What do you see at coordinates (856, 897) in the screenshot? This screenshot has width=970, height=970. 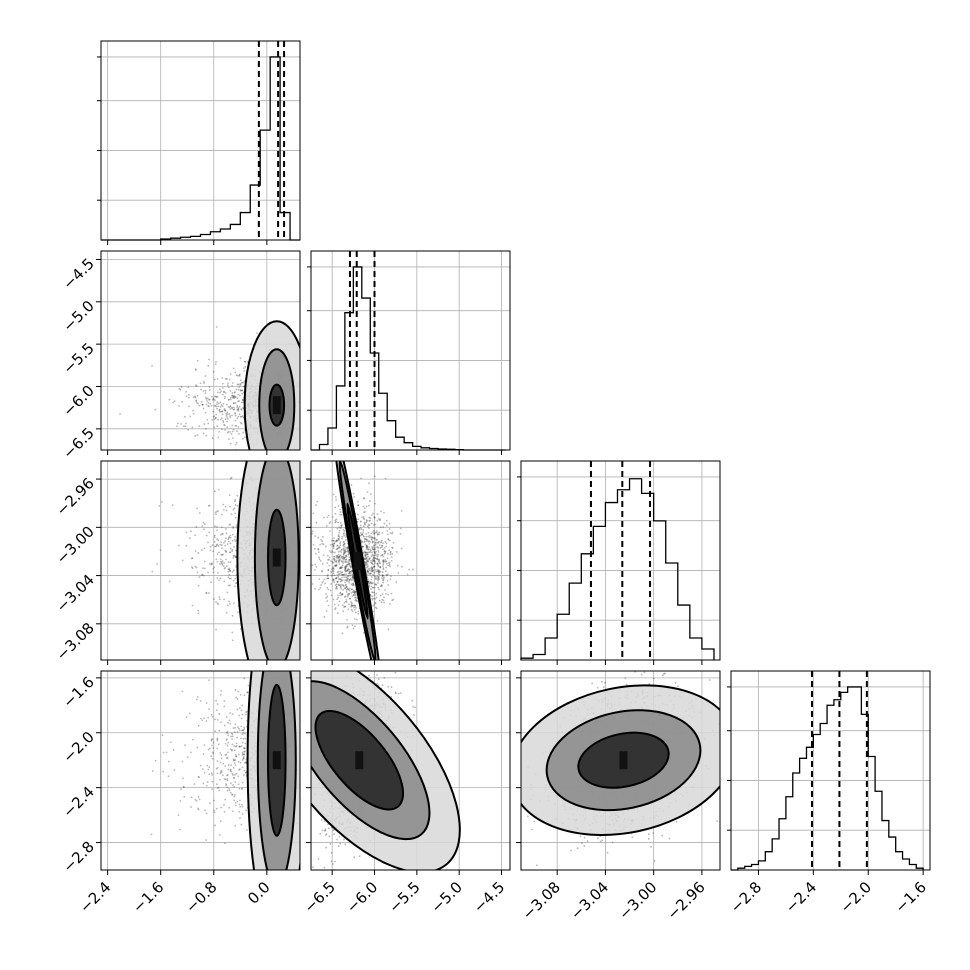 I see `x-tick-label: −2.0` at bounding box center [856, 897].